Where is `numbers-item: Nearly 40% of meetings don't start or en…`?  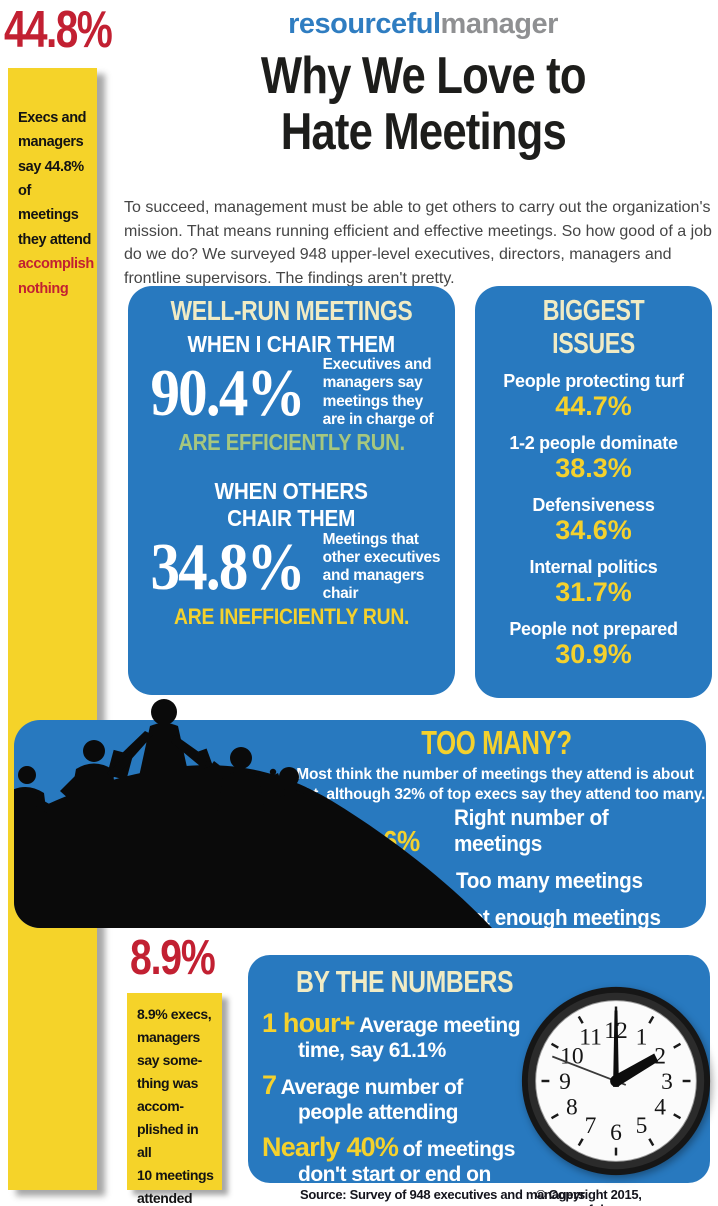 numbers-item: Nearly 40% of meetings don't start or en… is located at coordinates (398, 1169).